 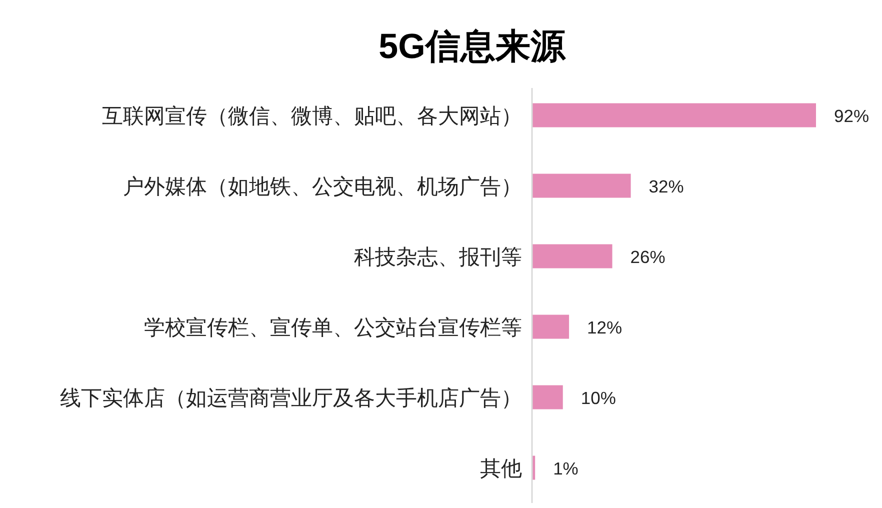 I want to click on category-label: 其他, so click(x=501, y=468).